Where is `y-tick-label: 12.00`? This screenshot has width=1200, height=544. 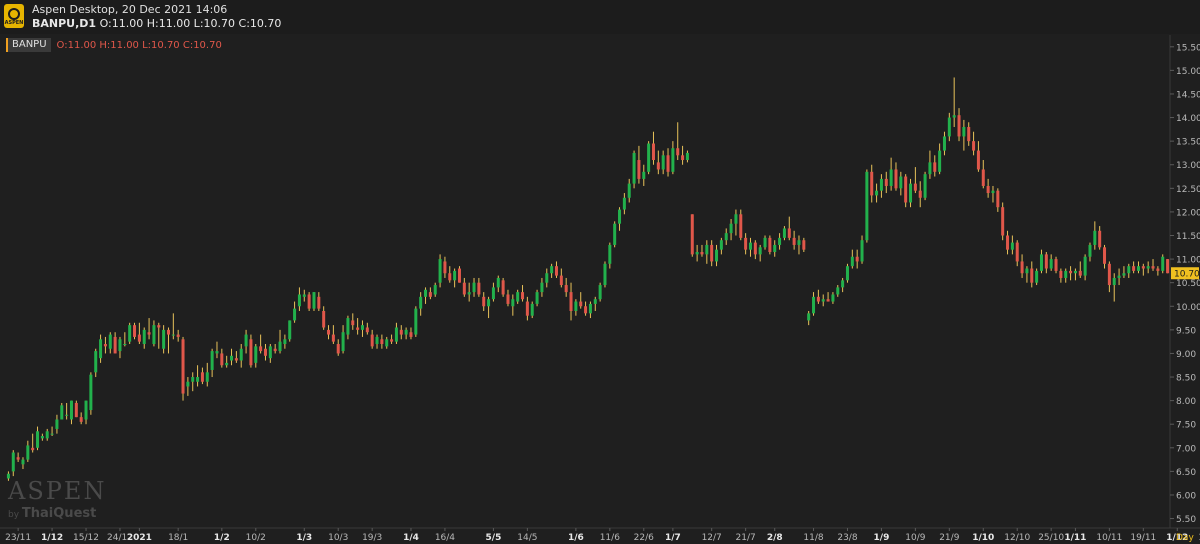 y-tick-label: 12.00 is located at coordinates (1188, 213).